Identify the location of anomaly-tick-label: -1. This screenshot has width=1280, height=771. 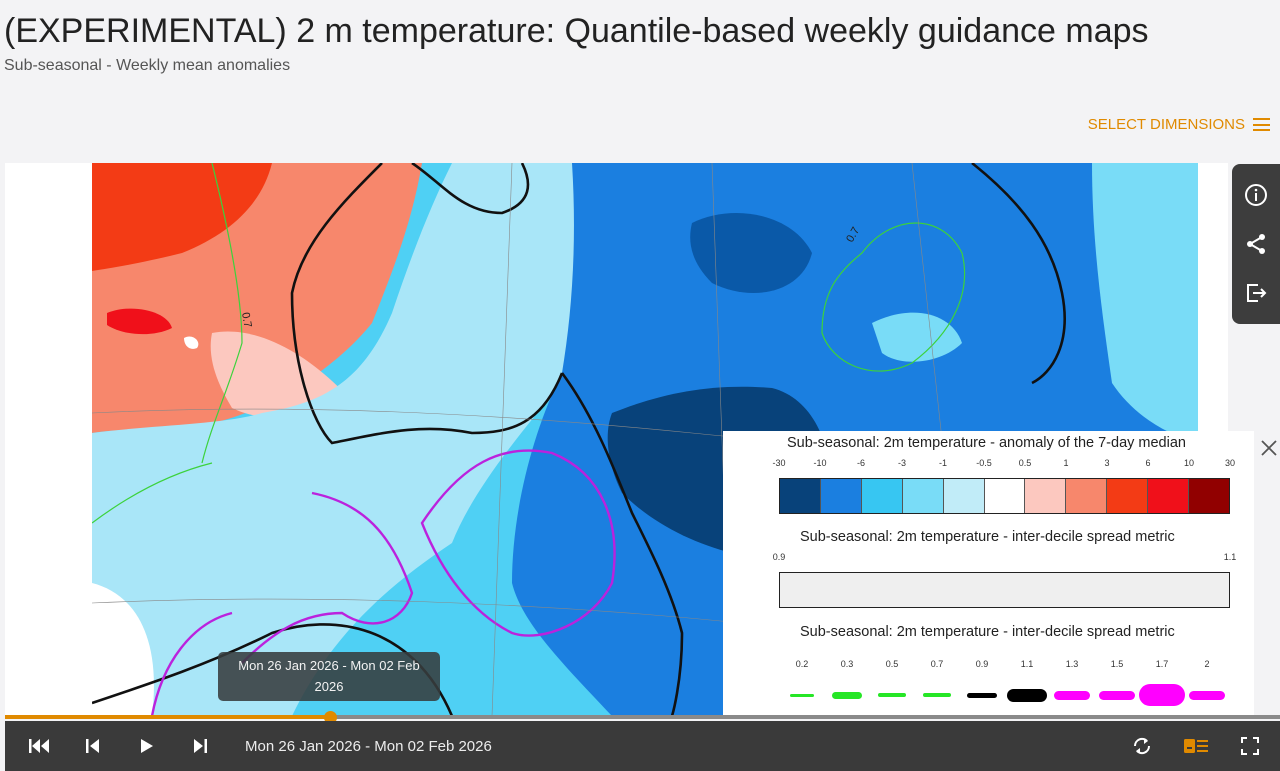
(942, 463).